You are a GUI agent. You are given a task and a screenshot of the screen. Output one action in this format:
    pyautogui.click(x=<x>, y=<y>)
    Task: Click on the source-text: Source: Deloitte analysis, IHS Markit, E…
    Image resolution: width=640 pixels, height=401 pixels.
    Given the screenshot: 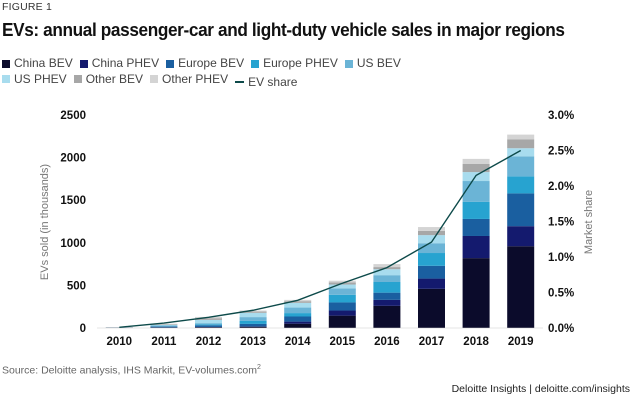 What is the action you would take?
    pyautogui.click(x=130, y=370)
    